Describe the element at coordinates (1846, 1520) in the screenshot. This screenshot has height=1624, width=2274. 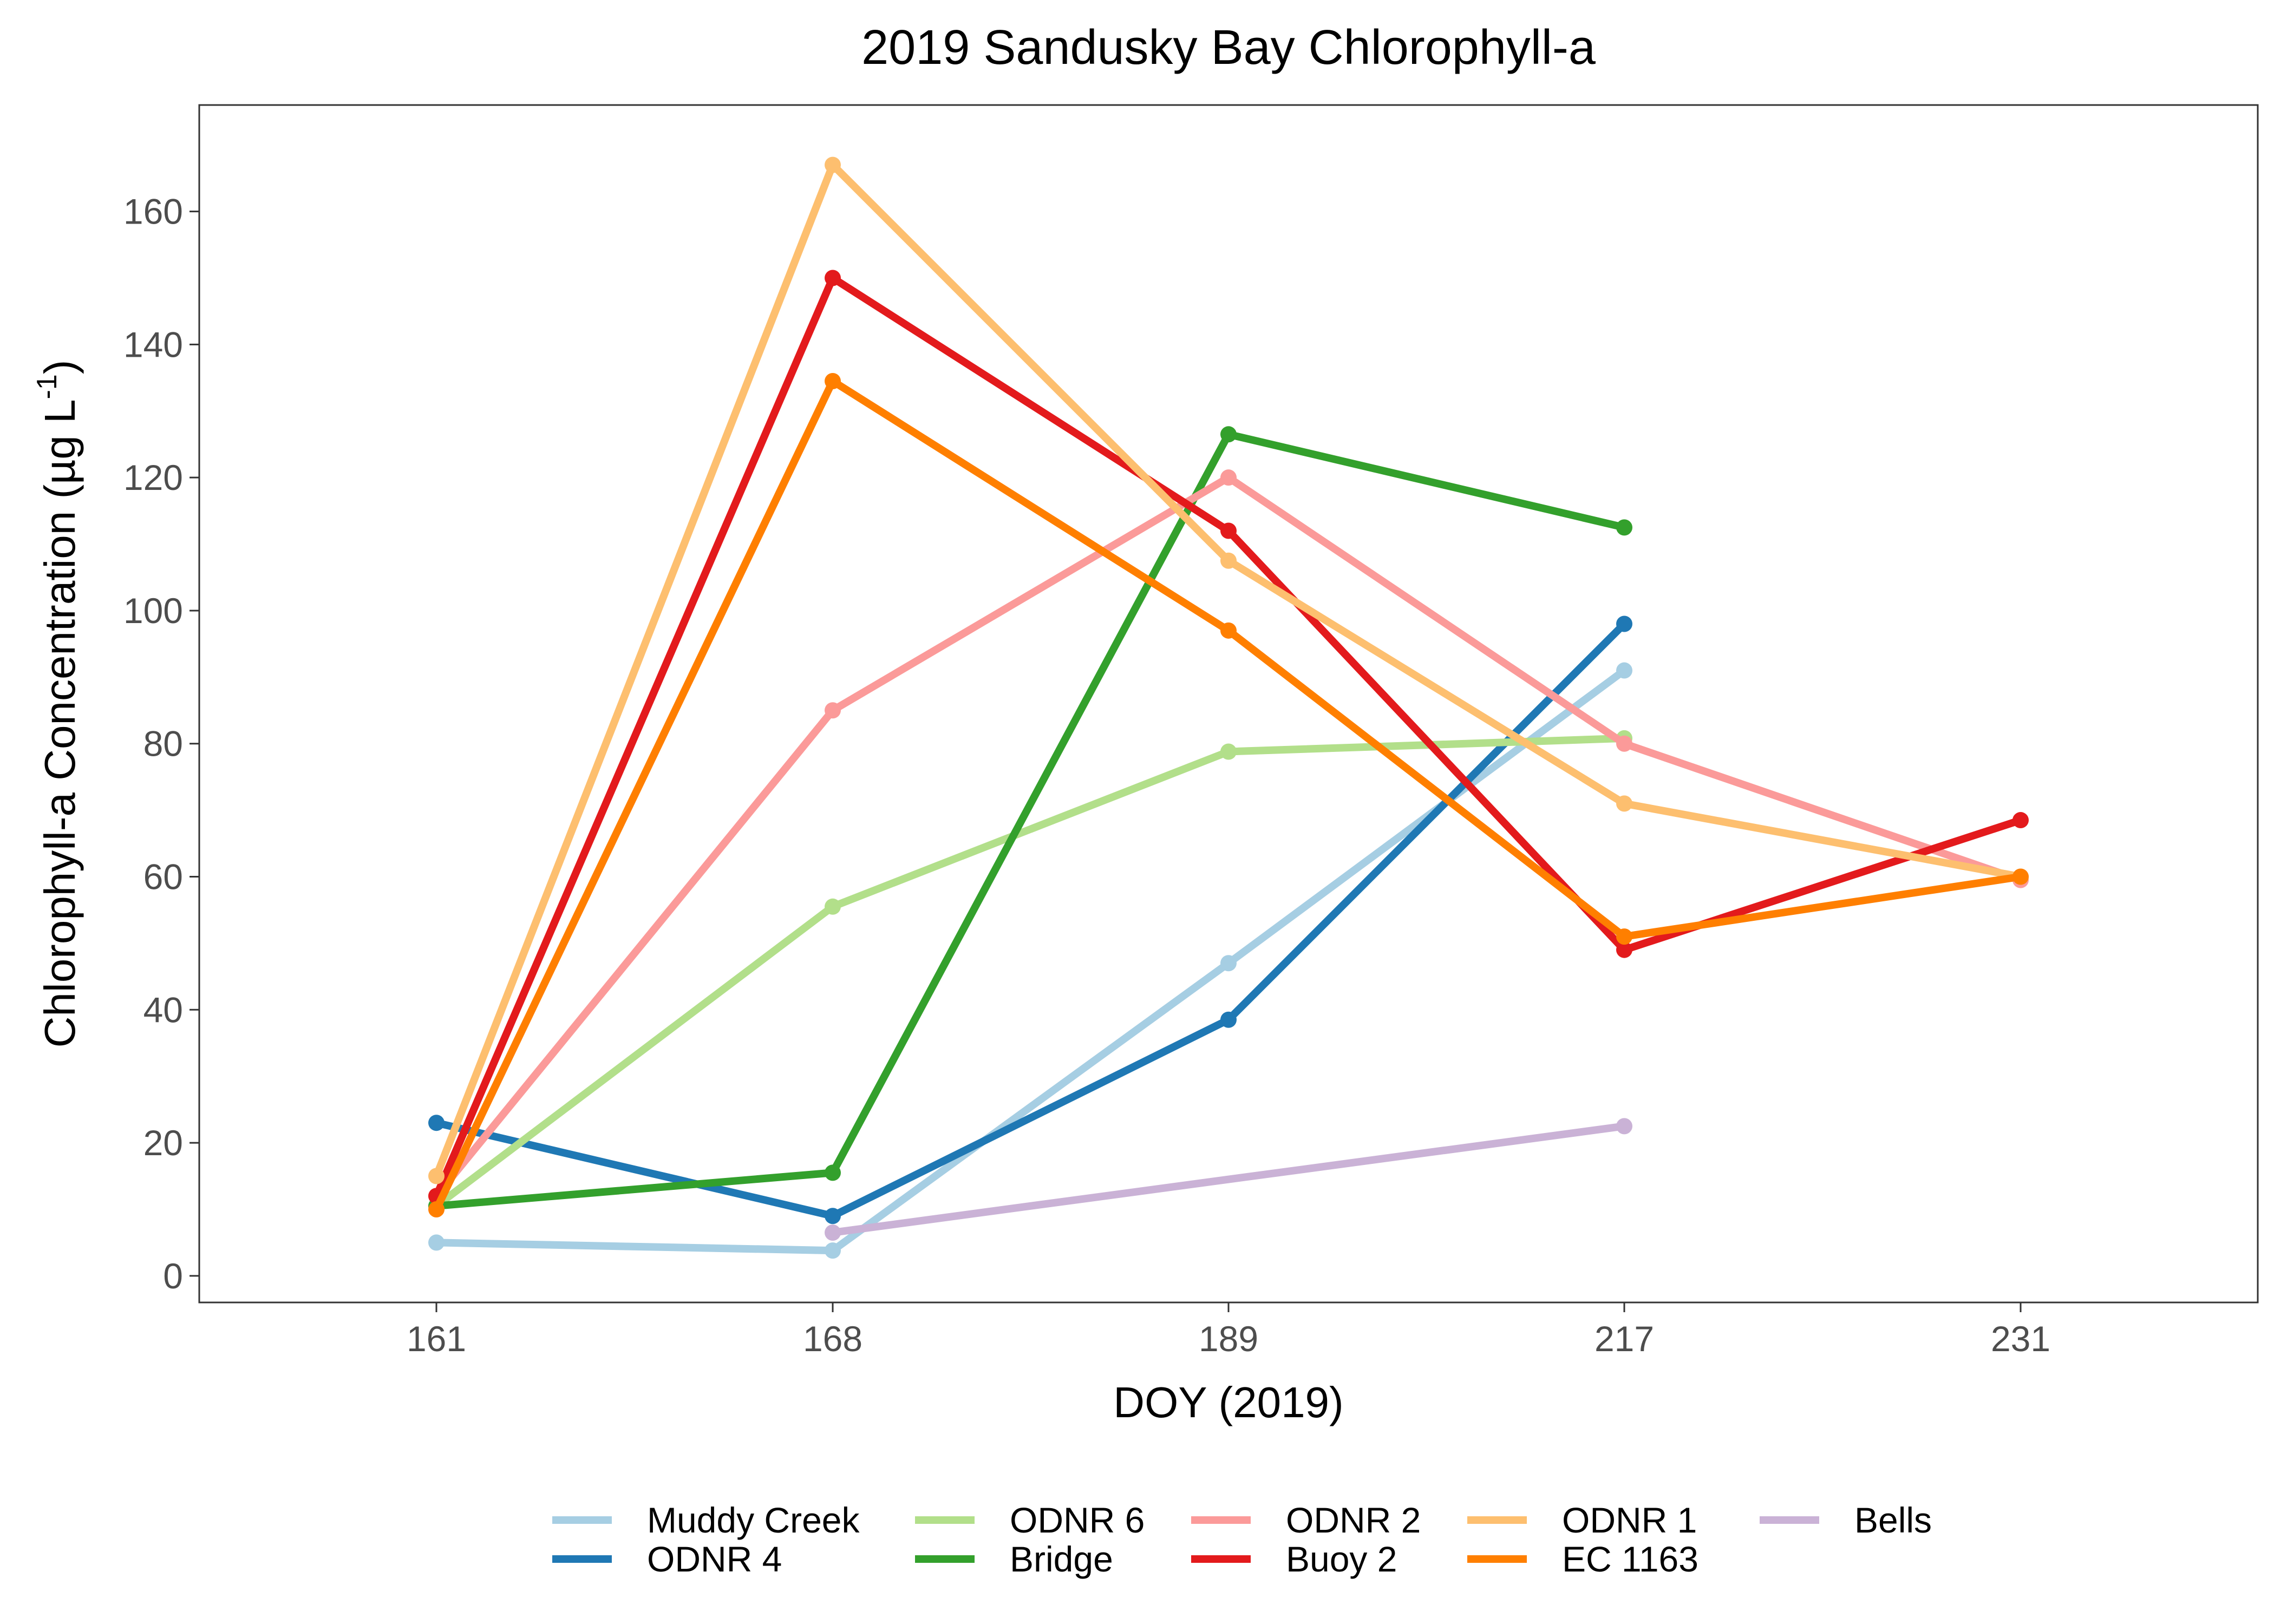
I see `legend-item: Bells` at that location.